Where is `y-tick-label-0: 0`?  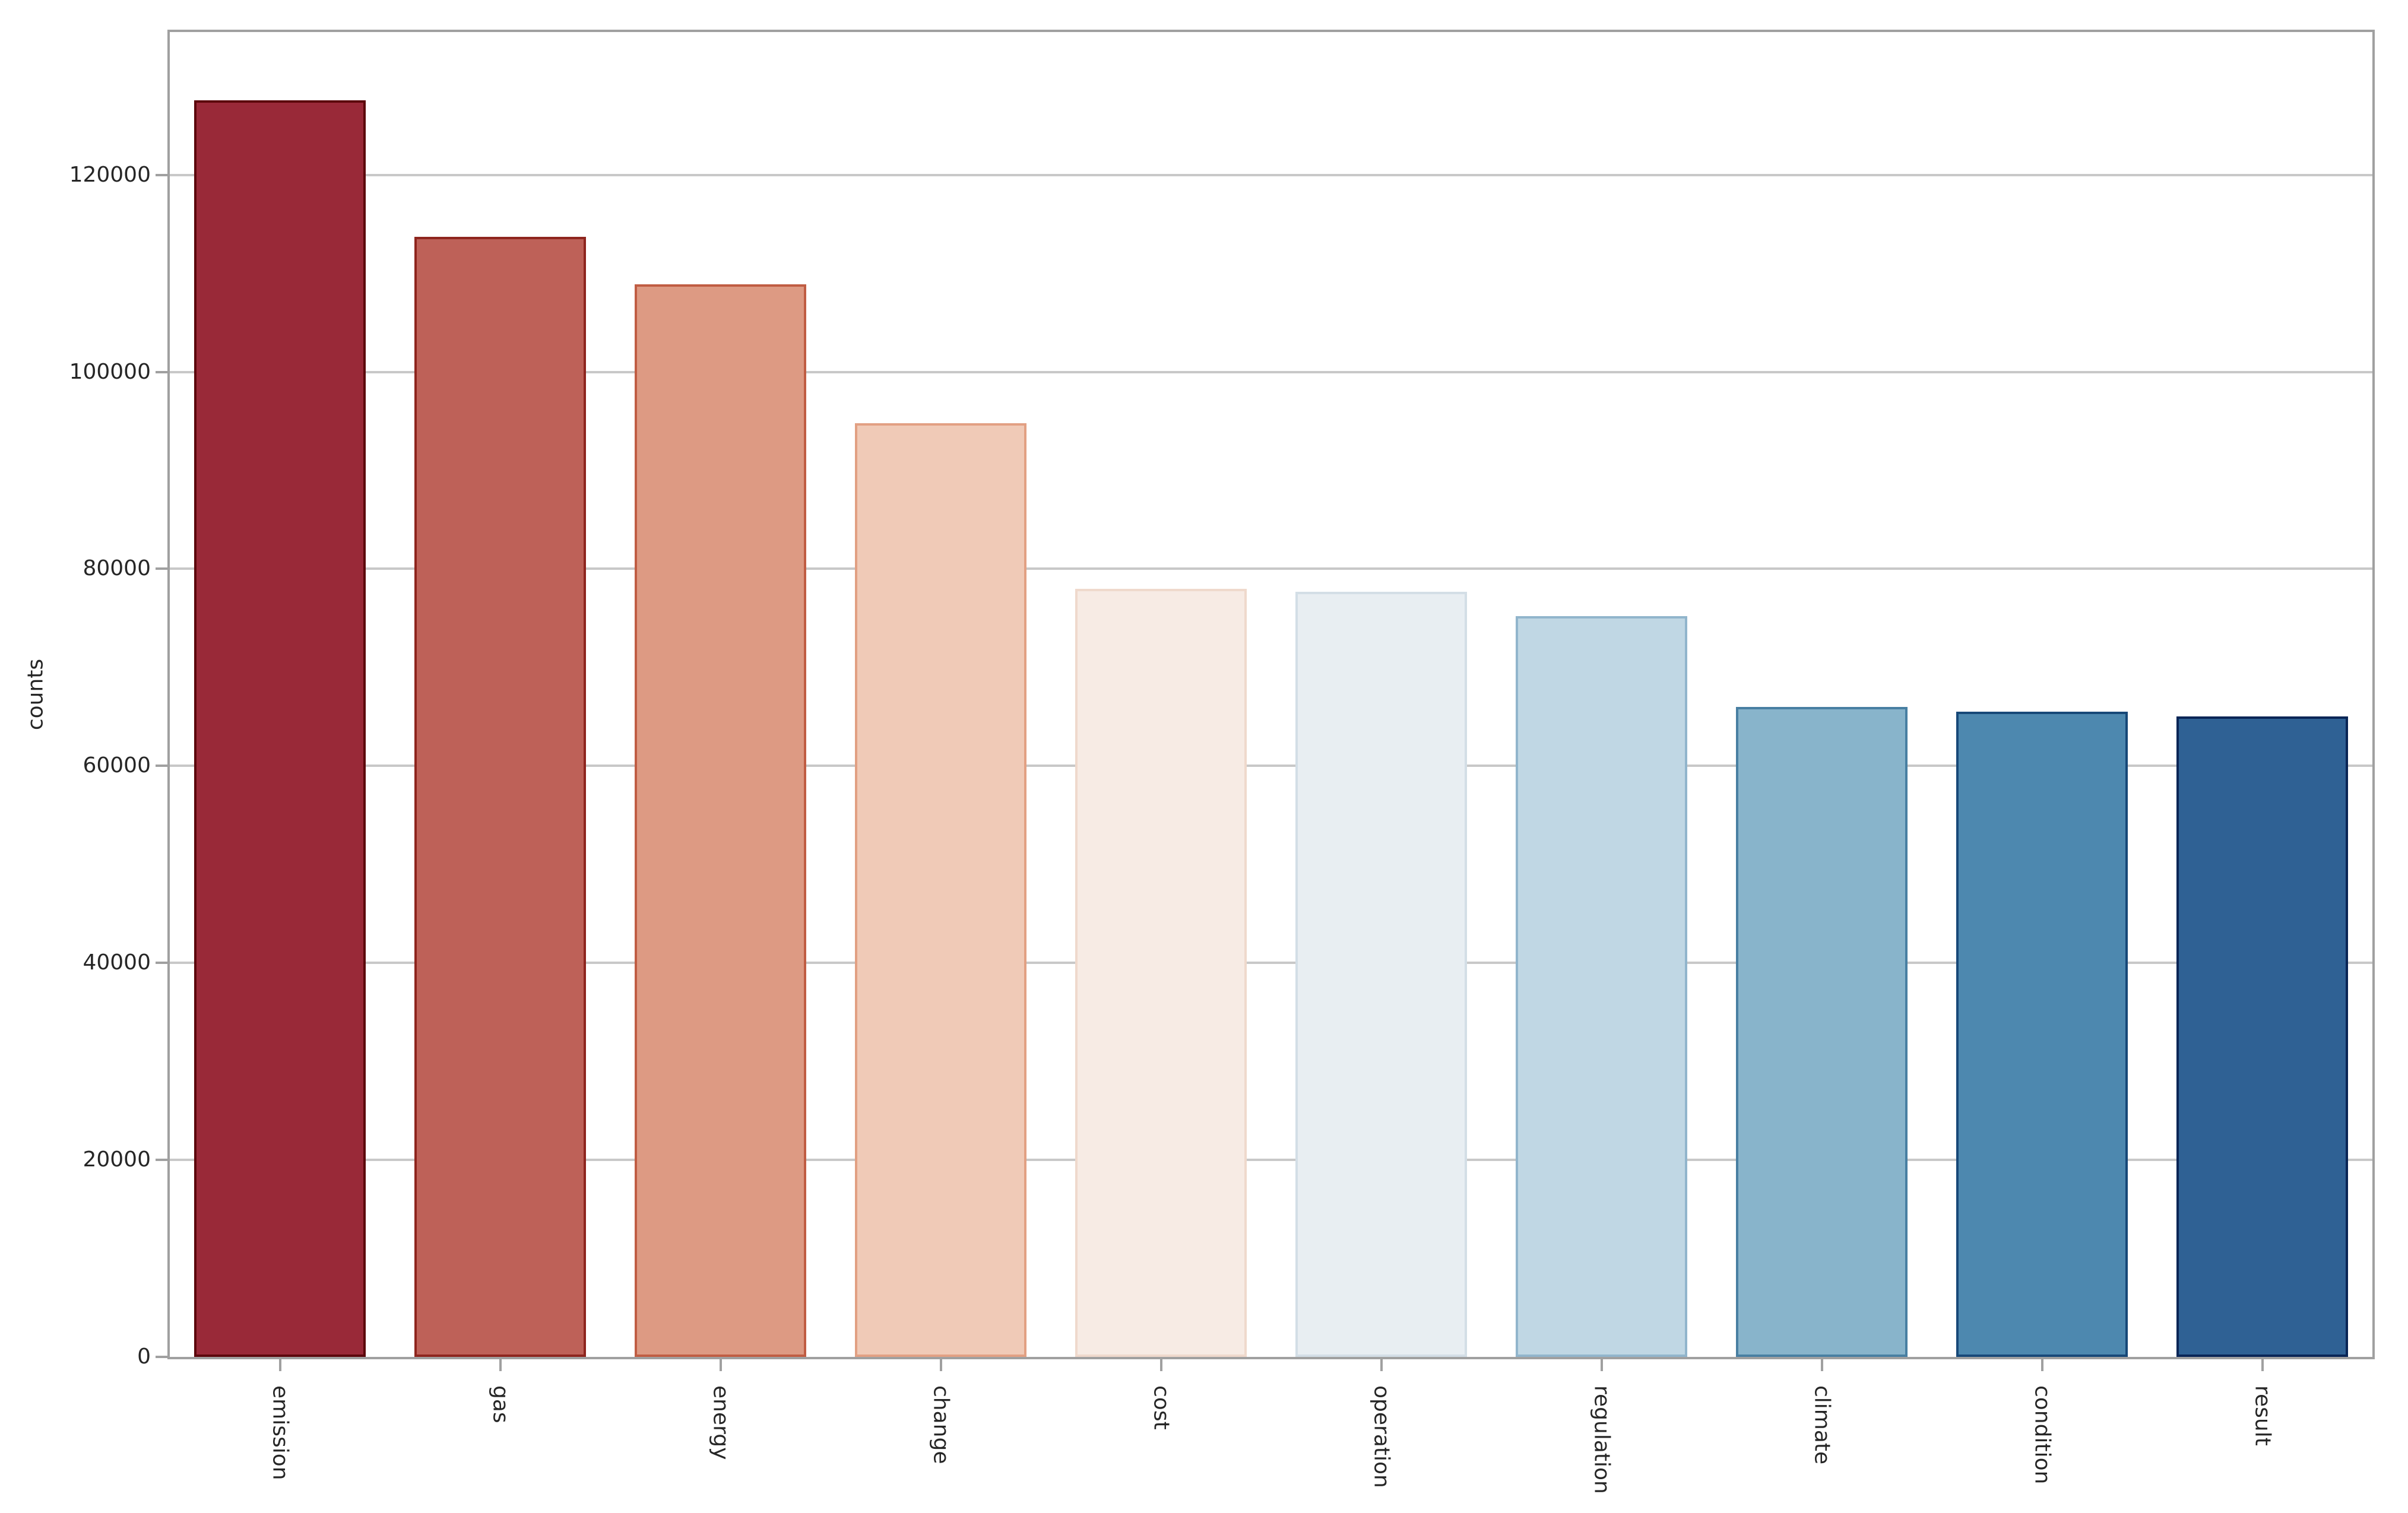 y-tick-label-0: 0 is located at coordinates (144, 1356).